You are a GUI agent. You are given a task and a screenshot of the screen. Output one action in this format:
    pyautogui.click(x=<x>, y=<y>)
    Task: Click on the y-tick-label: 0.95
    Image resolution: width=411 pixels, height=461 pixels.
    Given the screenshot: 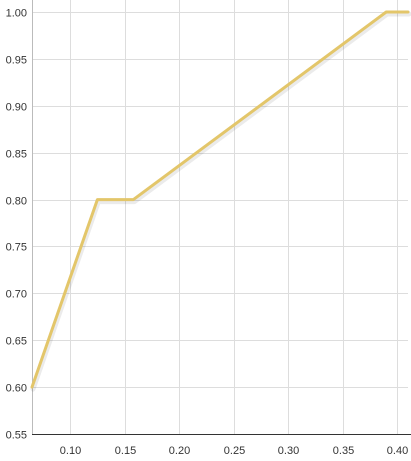 What is the action you would take?
    pyautogui.click(x=16, y=61)
    